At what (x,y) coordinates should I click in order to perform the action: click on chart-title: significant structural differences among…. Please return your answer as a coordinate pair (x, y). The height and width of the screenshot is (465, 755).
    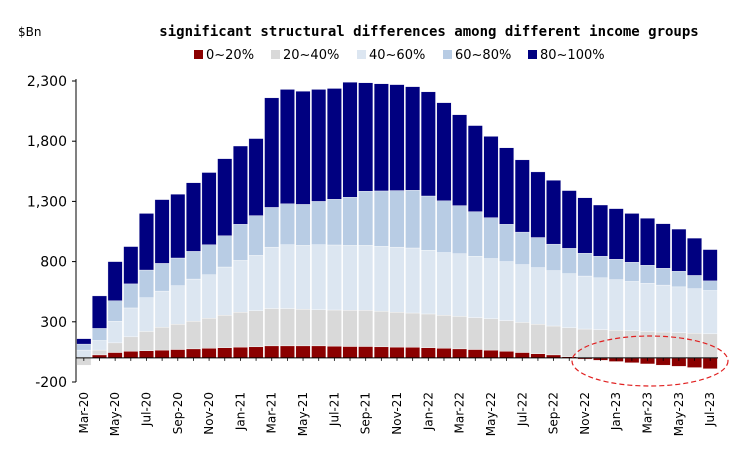
    Looking at the image, I should click on (428, 32).